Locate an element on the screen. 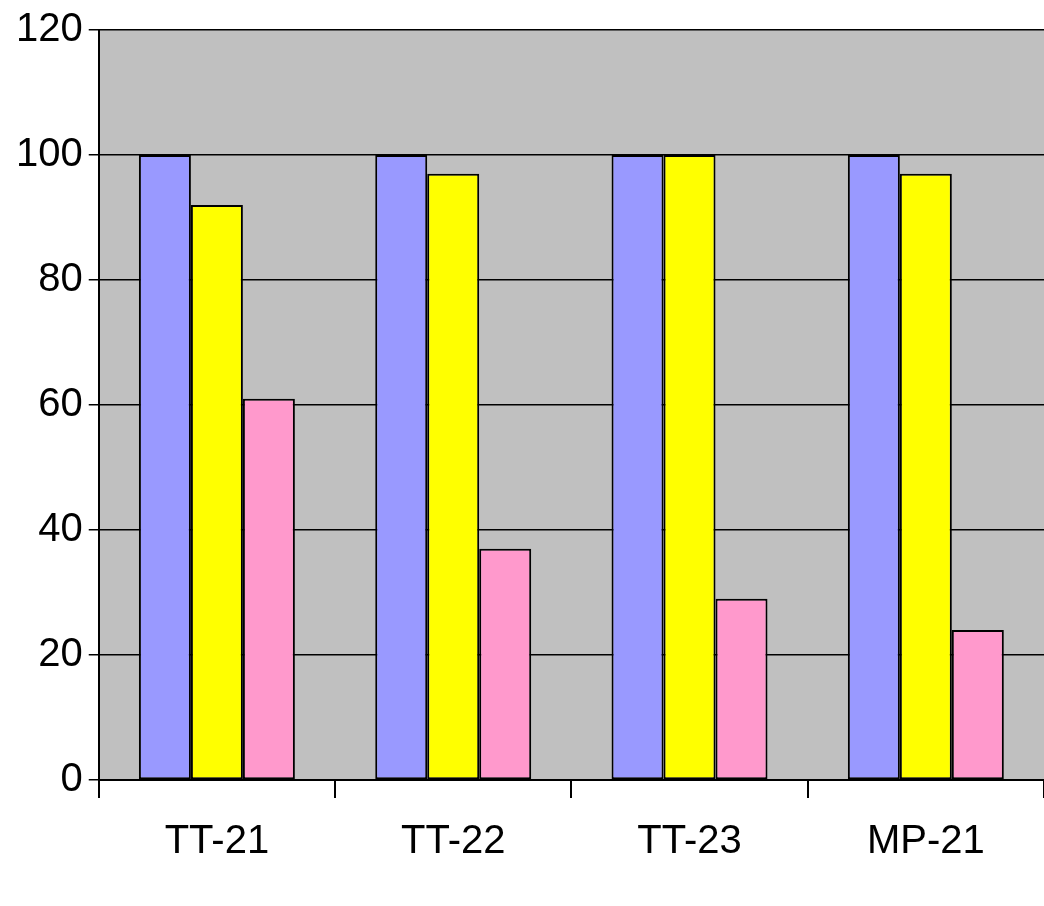 The image size is (1044, 906). y-tick-label: 100 is located at coordinates (49, 152).